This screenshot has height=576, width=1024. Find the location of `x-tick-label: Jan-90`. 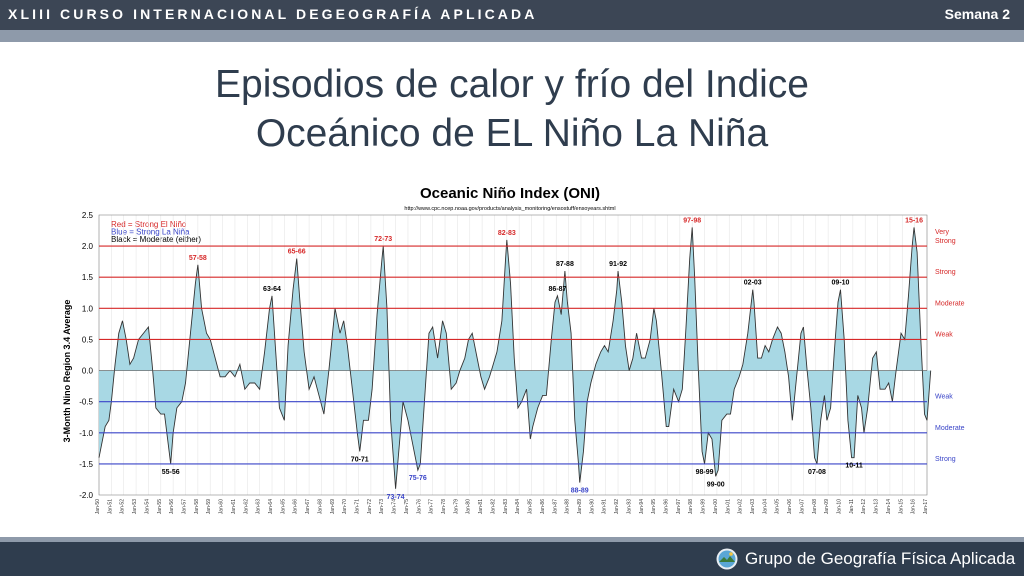

x-tick-label: Jan-90 is located at coordinates (592, 507).